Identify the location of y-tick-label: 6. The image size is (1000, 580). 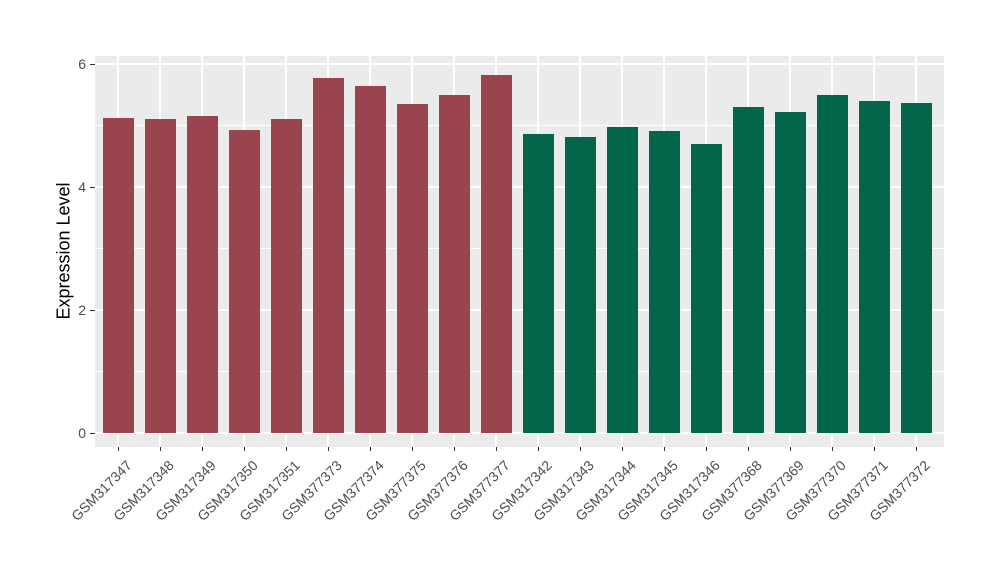
(82, 64).